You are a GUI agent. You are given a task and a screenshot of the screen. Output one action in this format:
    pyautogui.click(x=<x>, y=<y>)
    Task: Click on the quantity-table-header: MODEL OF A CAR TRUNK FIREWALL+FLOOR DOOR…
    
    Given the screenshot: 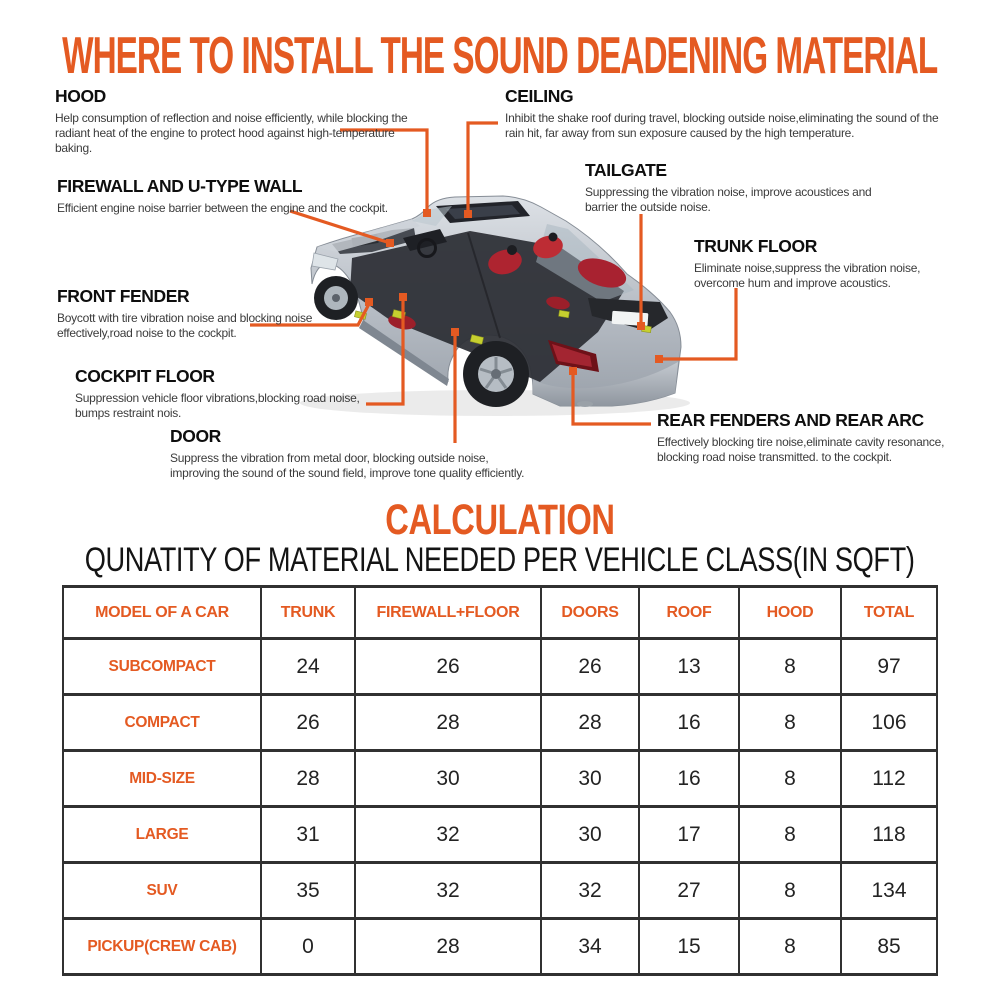 What is the action you would take?
    pyautogui.click(x=500, y=612)
    